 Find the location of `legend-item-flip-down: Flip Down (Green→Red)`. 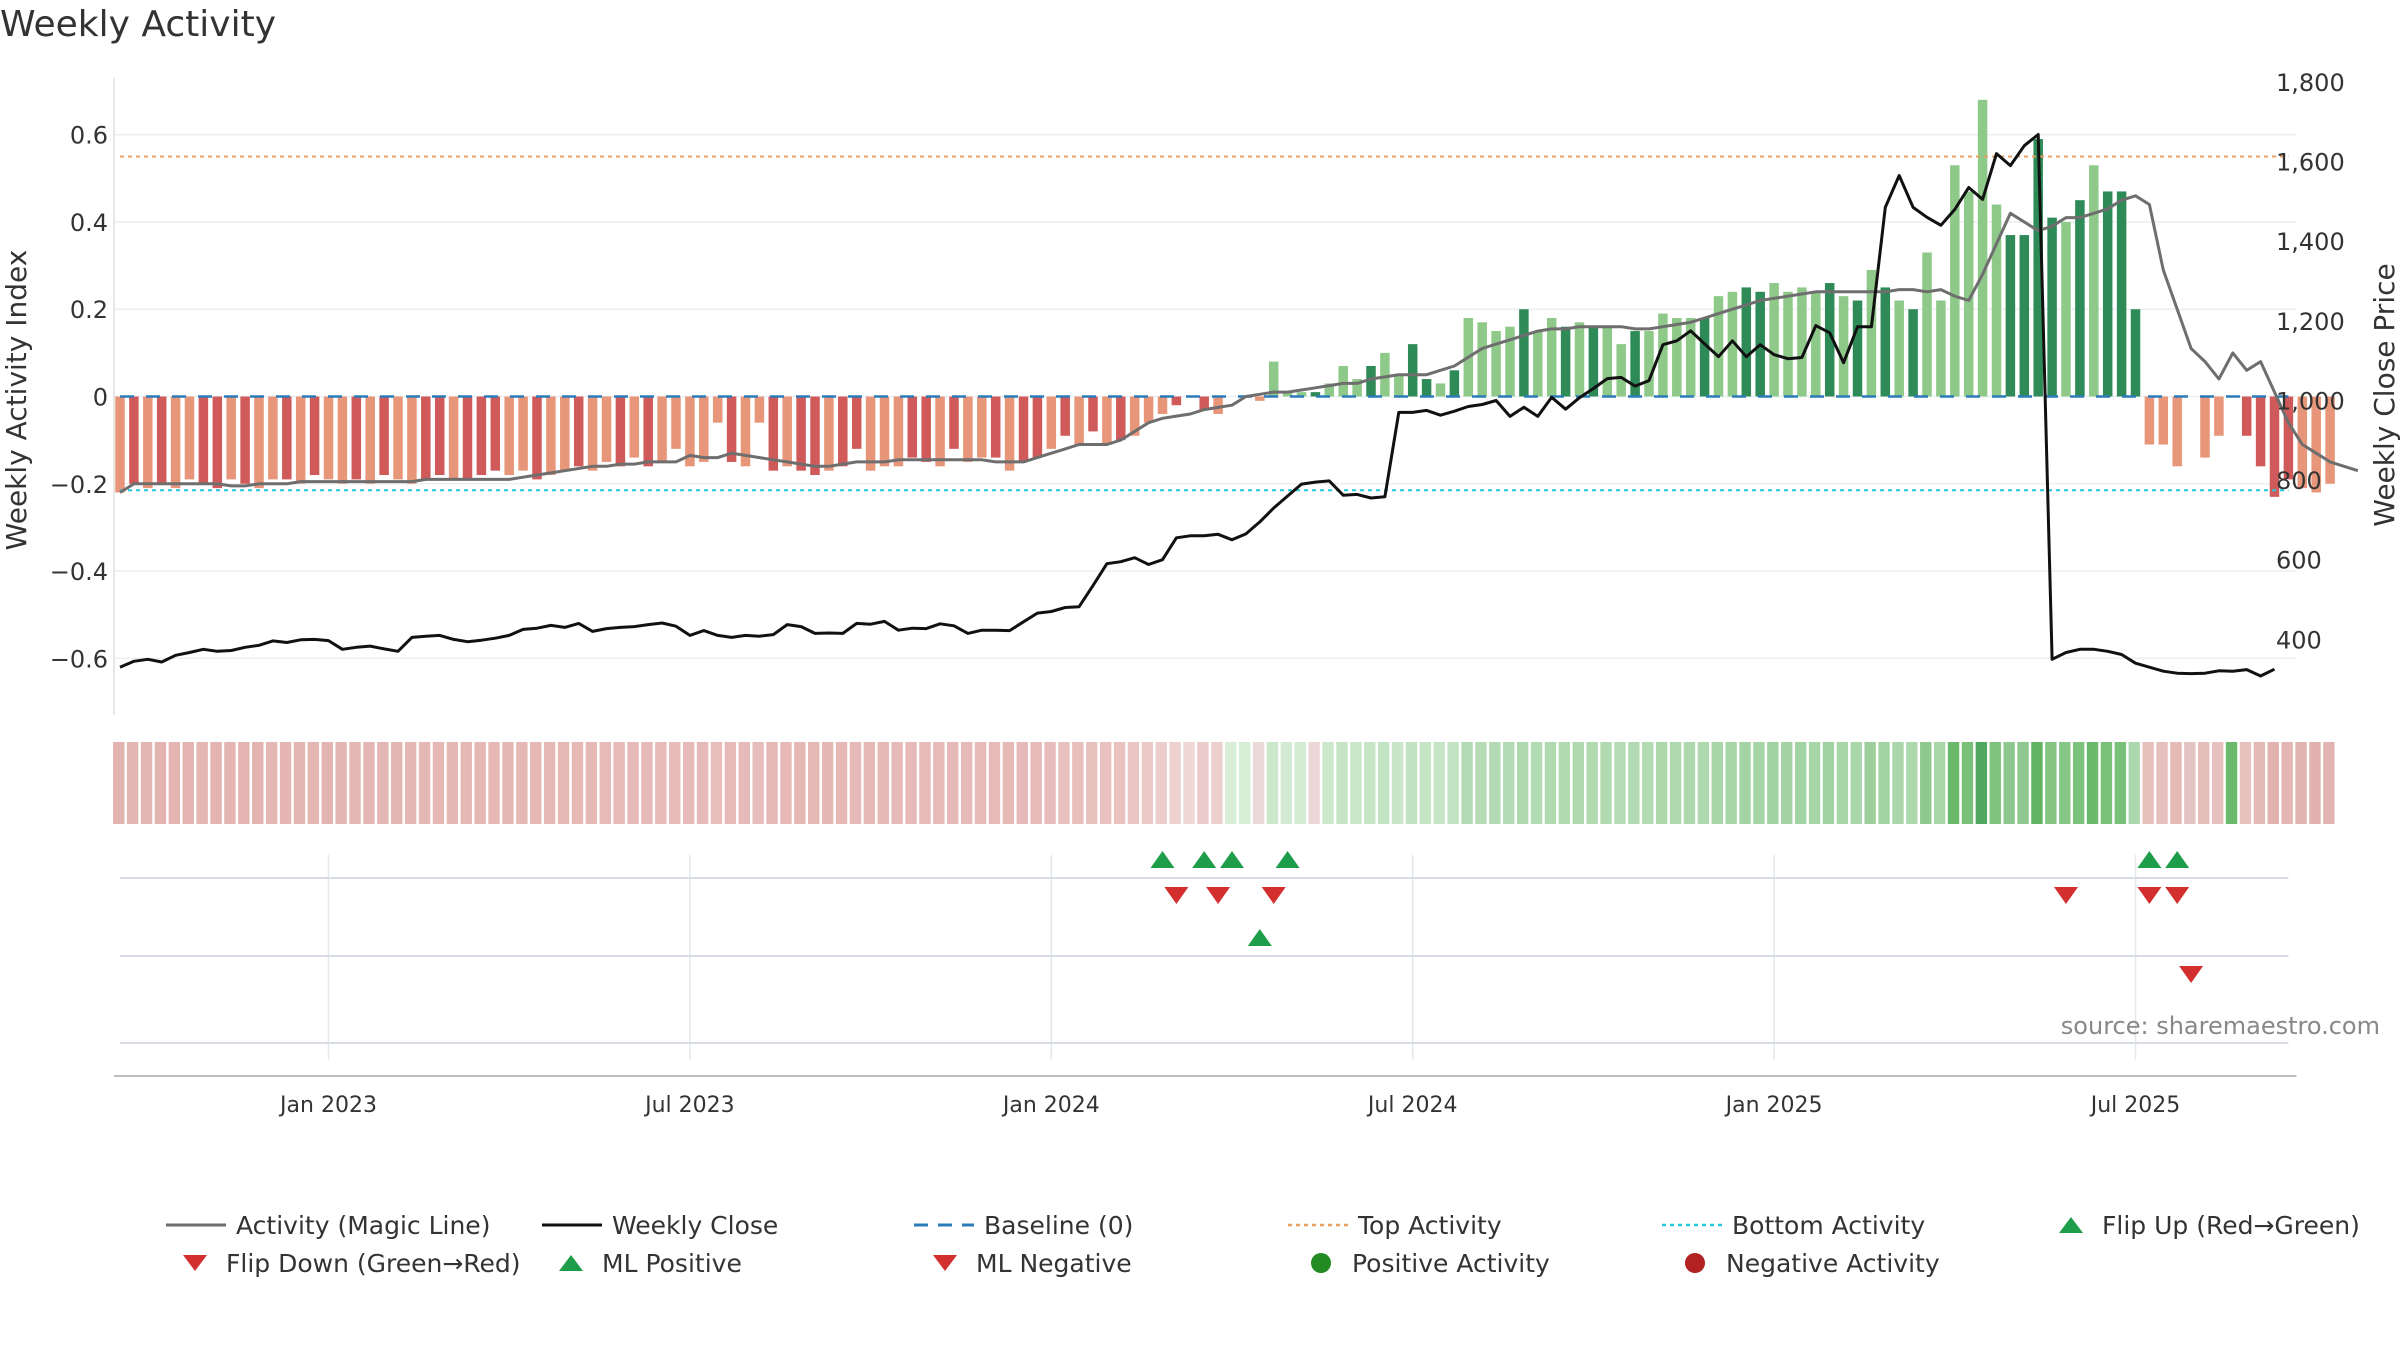

legend-item-flip-down: Flip Down (Green→Red) is located at coordinates (350, 1263).